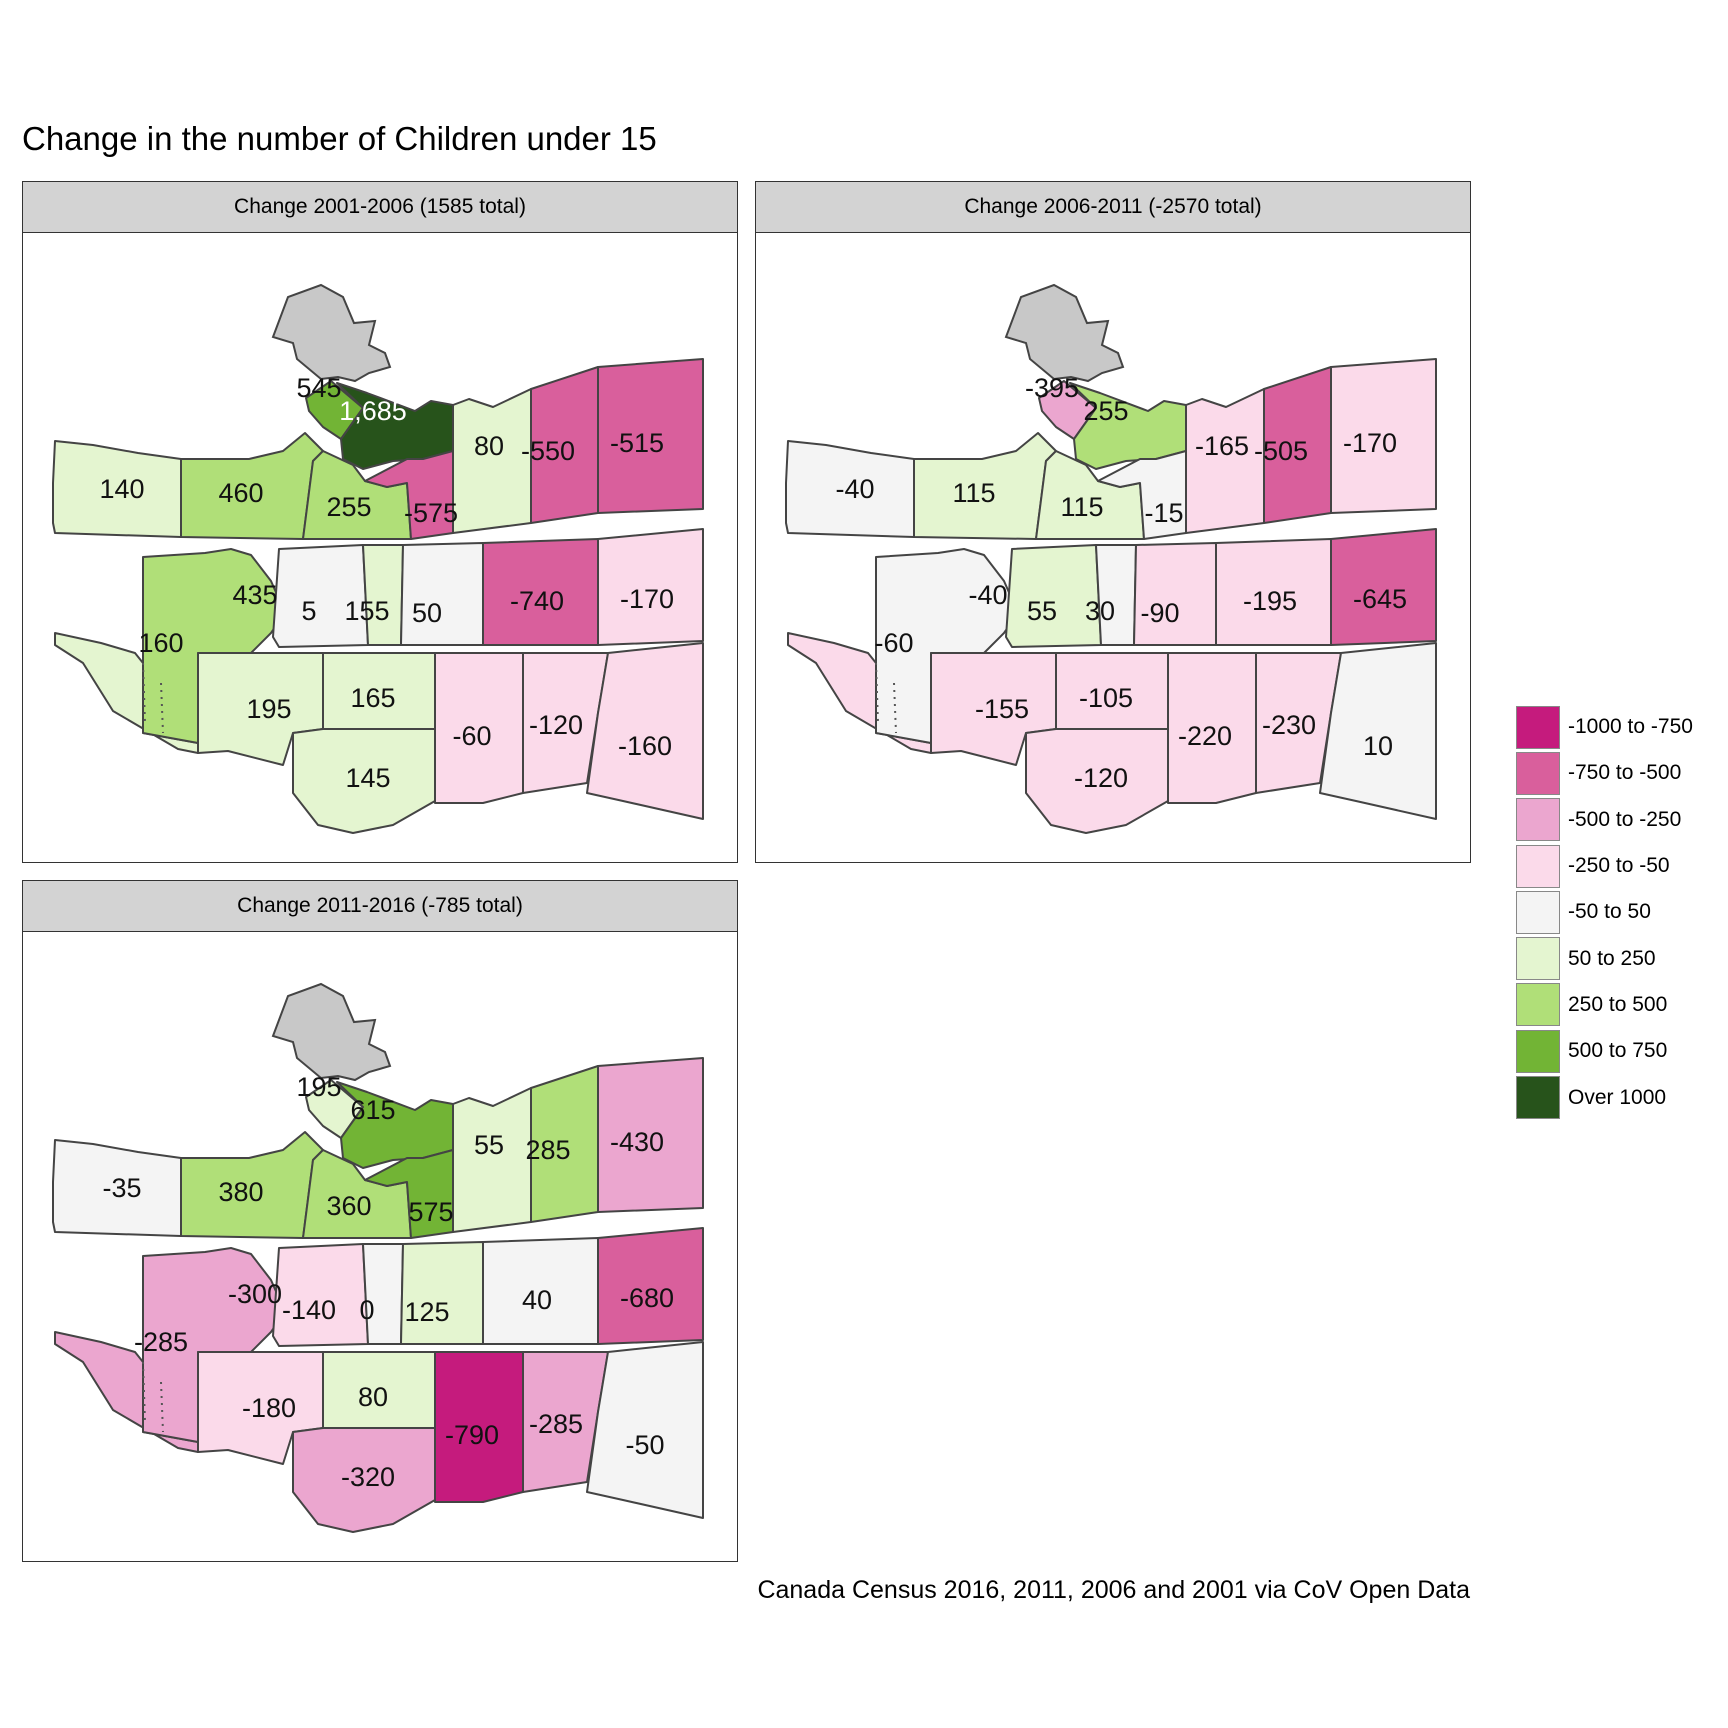 The height and width of the screenshot is (1728, 1728). I want to click on region-value-label: -395, so click(1052, 388).